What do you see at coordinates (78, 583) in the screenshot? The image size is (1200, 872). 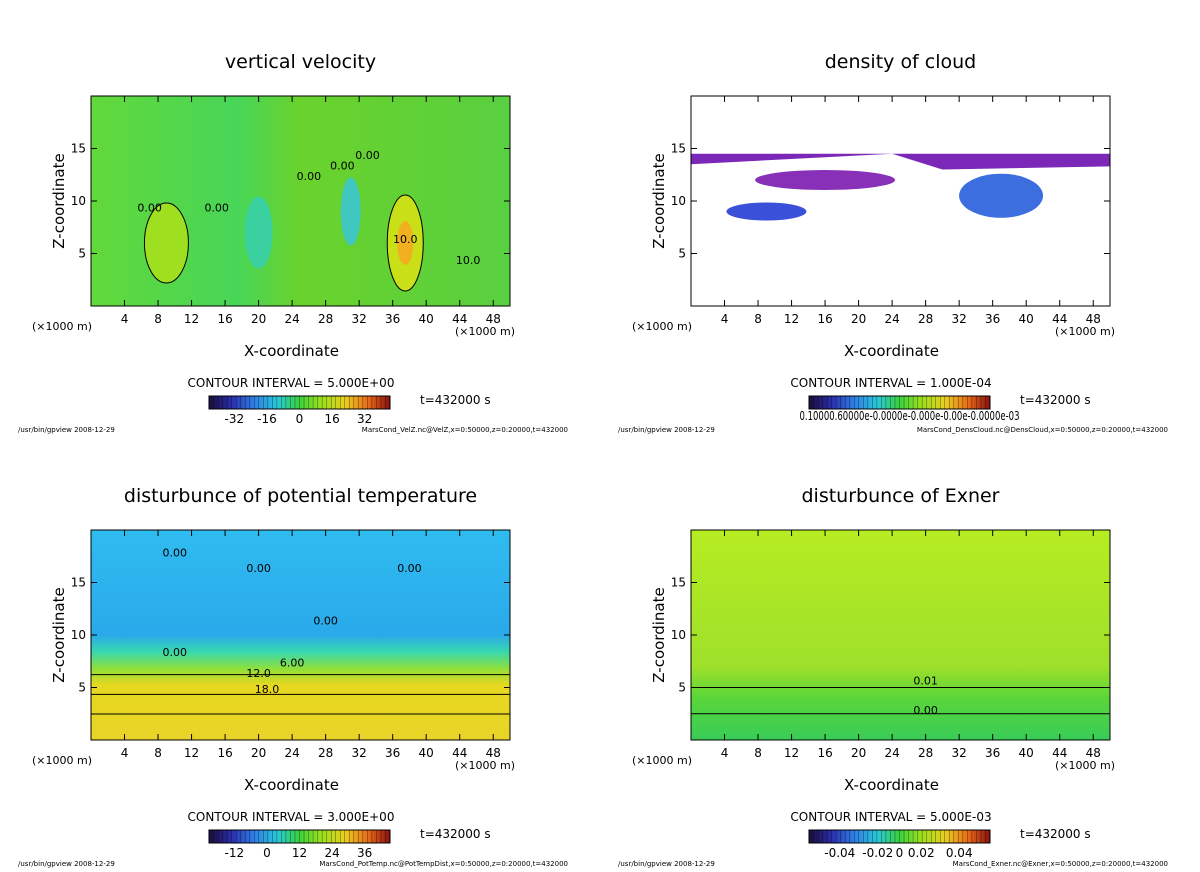 I see `y-tick-label: 15` at bounding box center [78, 583].